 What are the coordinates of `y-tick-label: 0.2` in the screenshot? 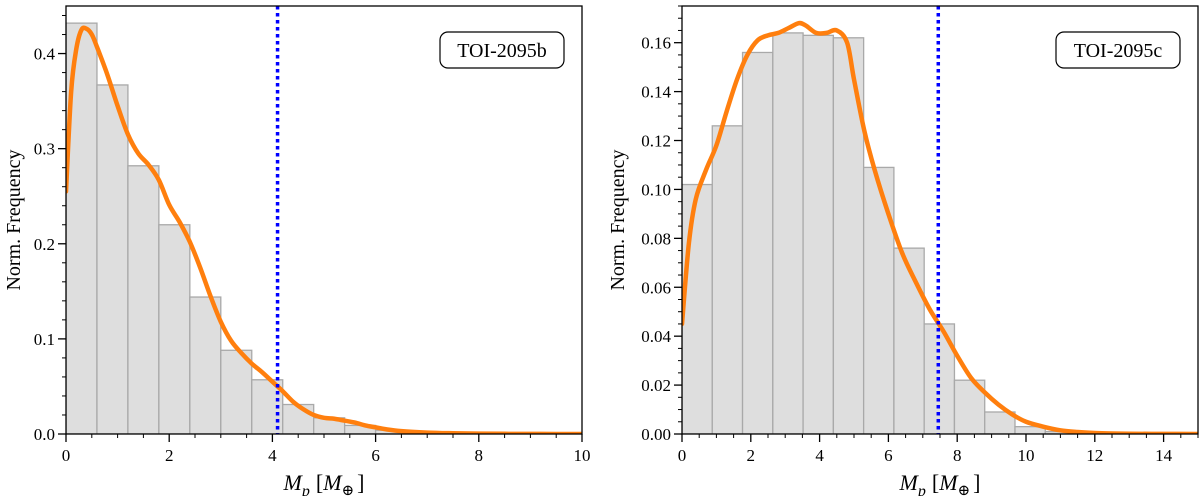 It's located at (44, 244).